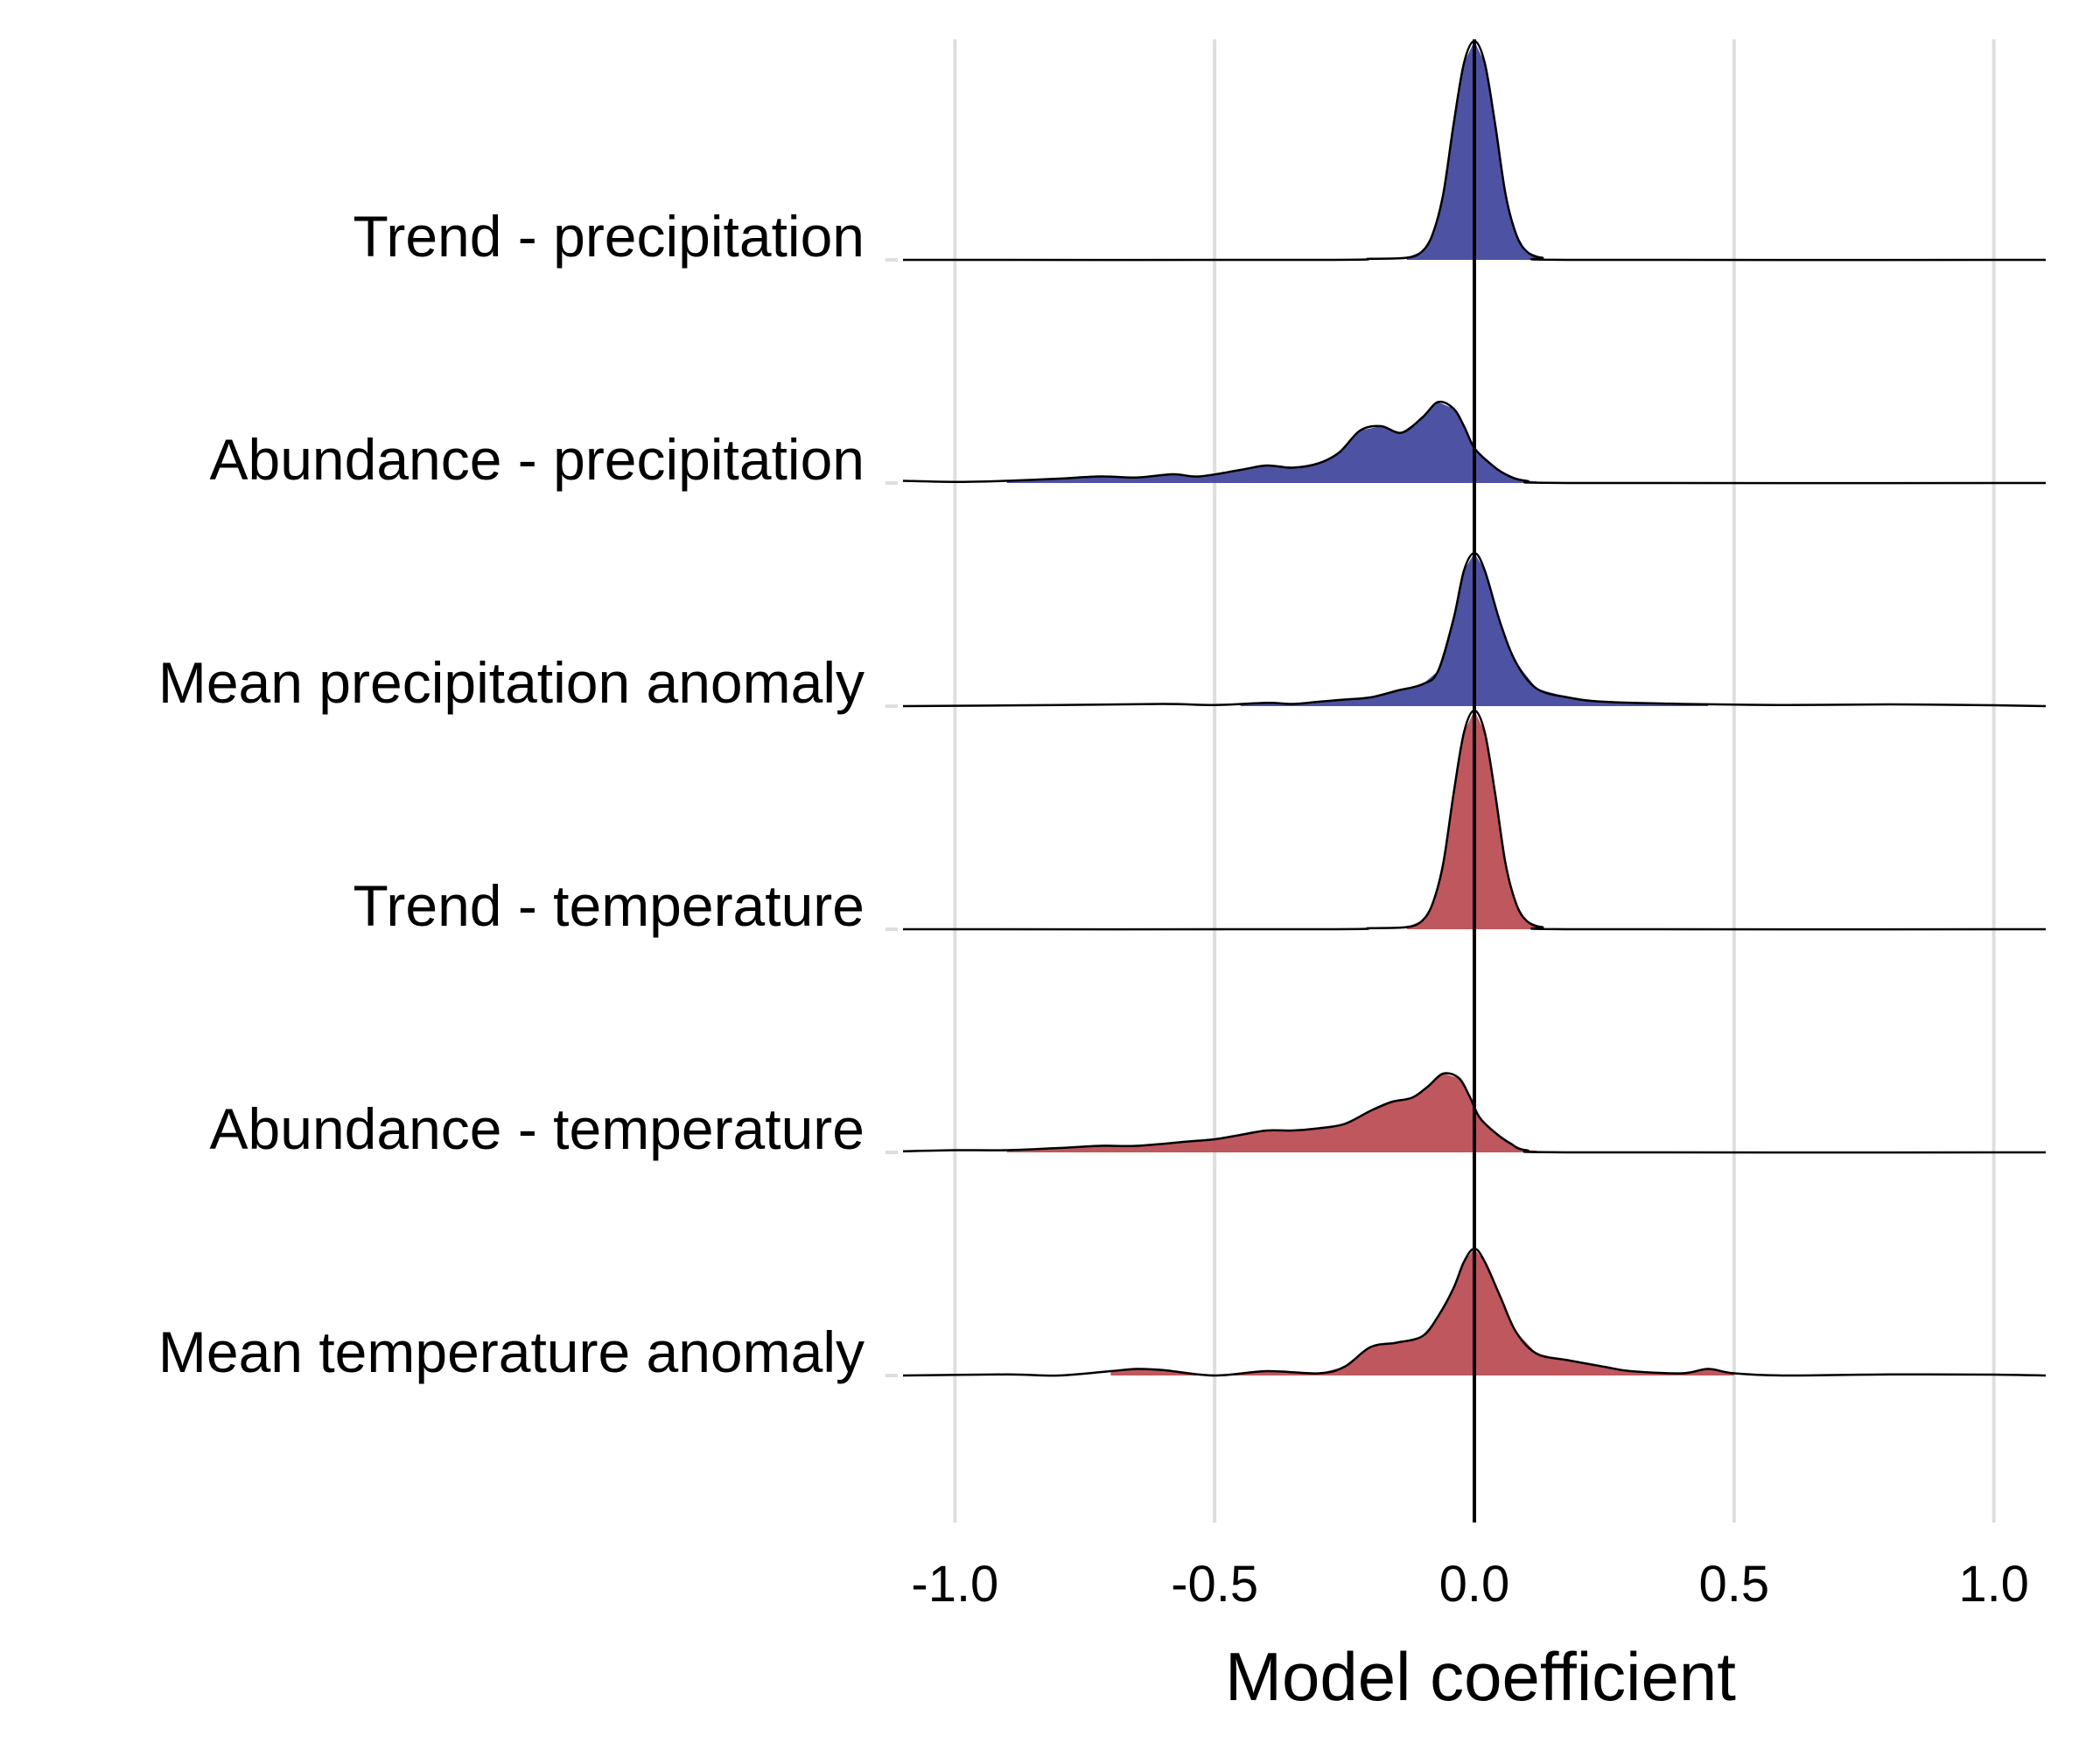 The height and width of the screenshot is (1750, 2100). Describe the element at coordinates (609, 905) in the screenshot. I see `row-label-3: Trend - temperature` at that location.